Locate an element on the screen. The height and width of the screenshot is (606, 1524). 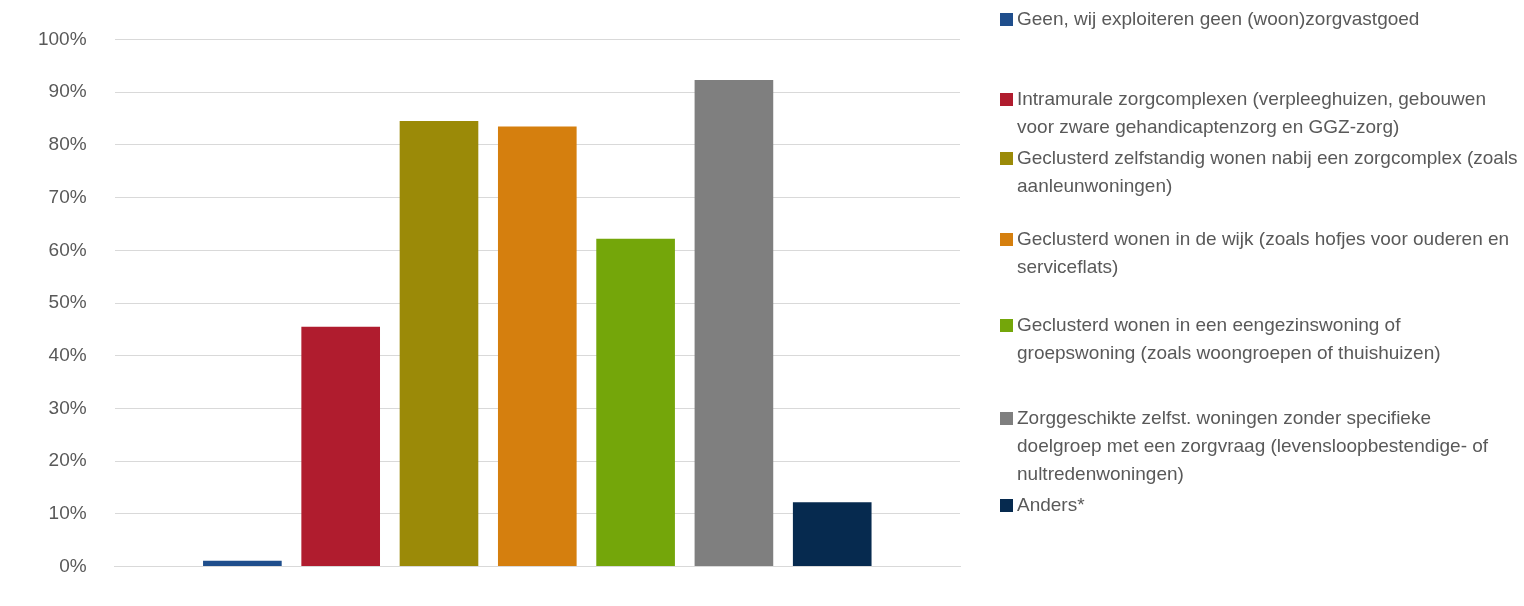
y-tick-label: 80% is located at coordinates (67, 144).